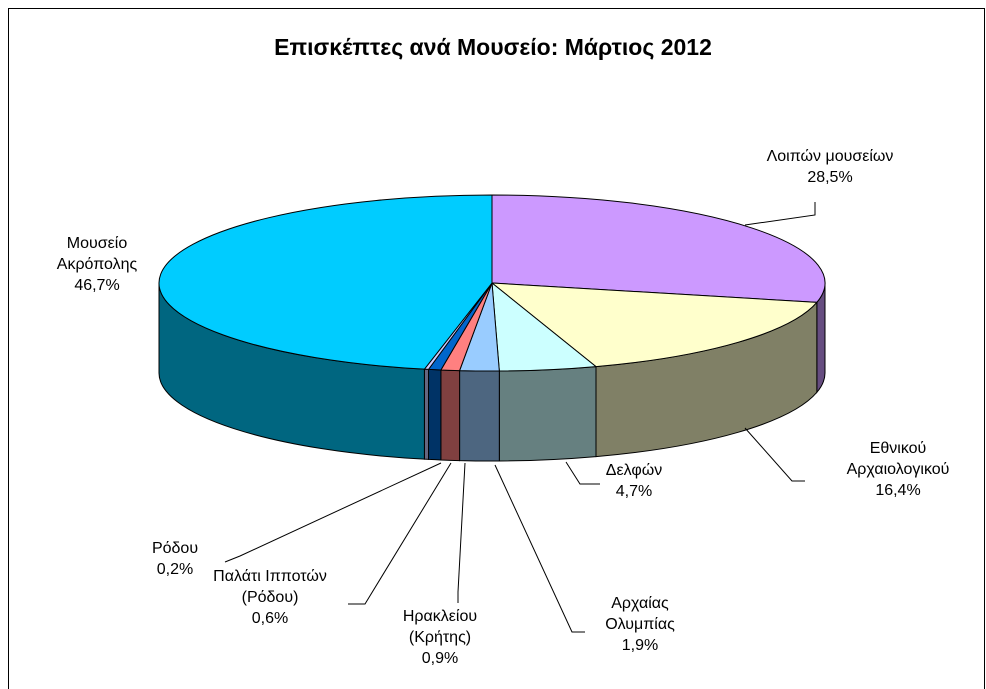  What do you see at coordinates (175, 559) in the screenshot?
I see `data-label: Ρόδου 0,2%` at bounding box center [175, 559].